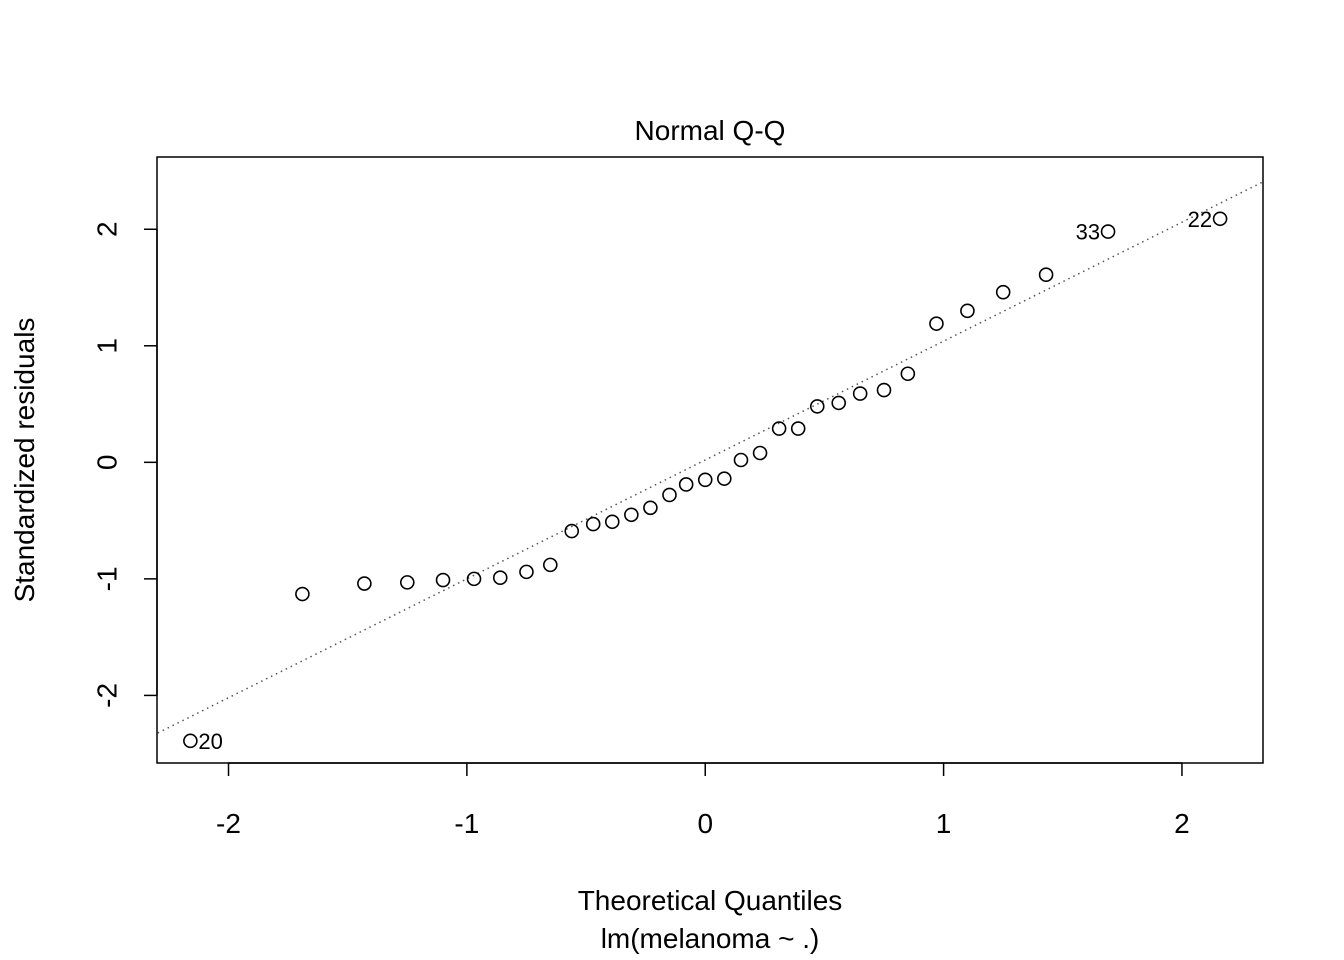 This screenshot has height=960, width=1344. I want to click on y-axis: -2 -1 0 1 2, so click(124, 464).